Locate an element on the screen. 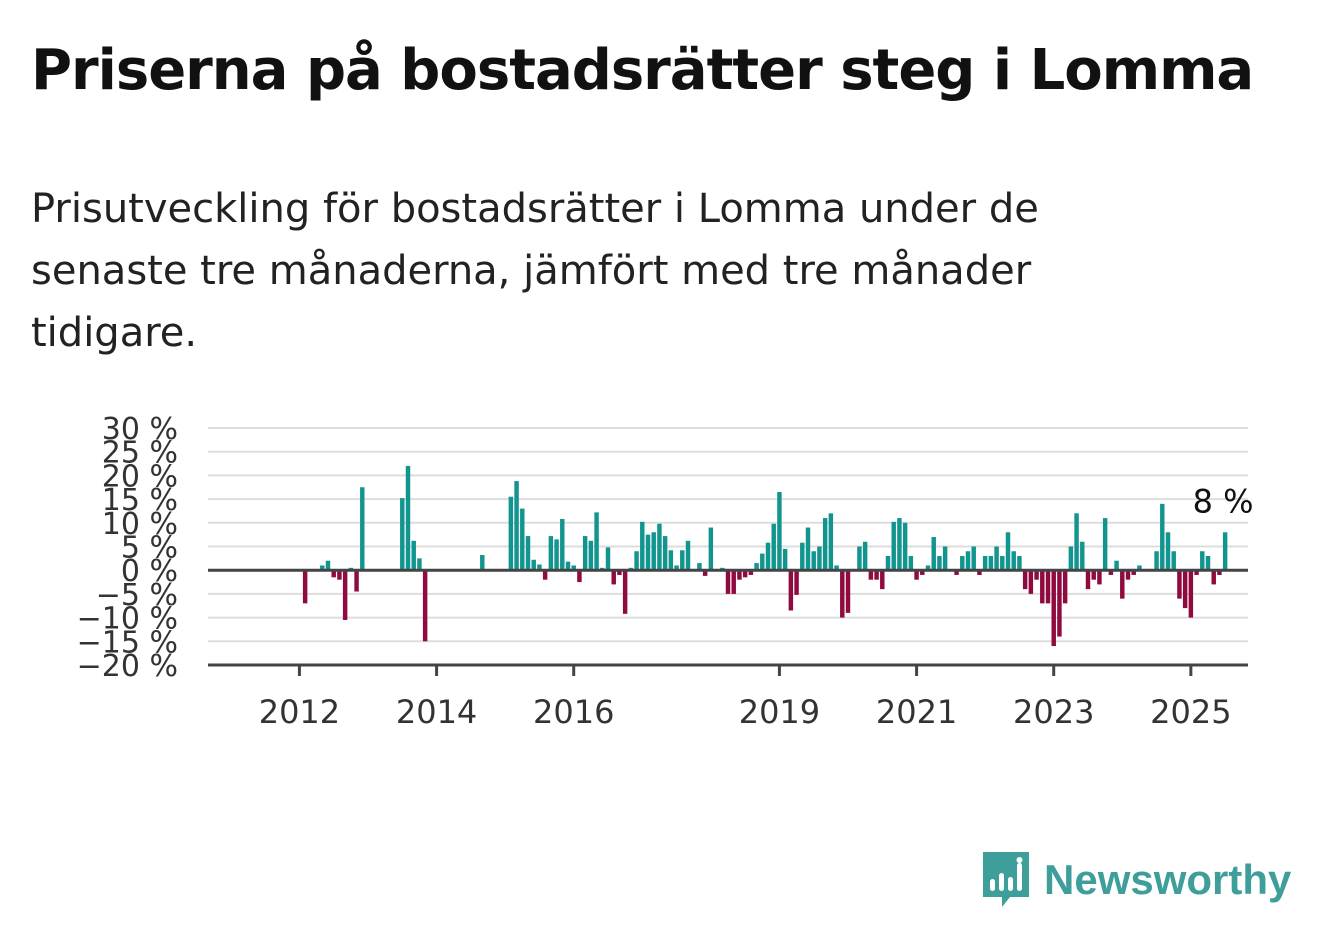 The width and height of the screenshot is (1322, 939). newsworthy-logo: Newsworthy is located at coordinates (1135, 880).